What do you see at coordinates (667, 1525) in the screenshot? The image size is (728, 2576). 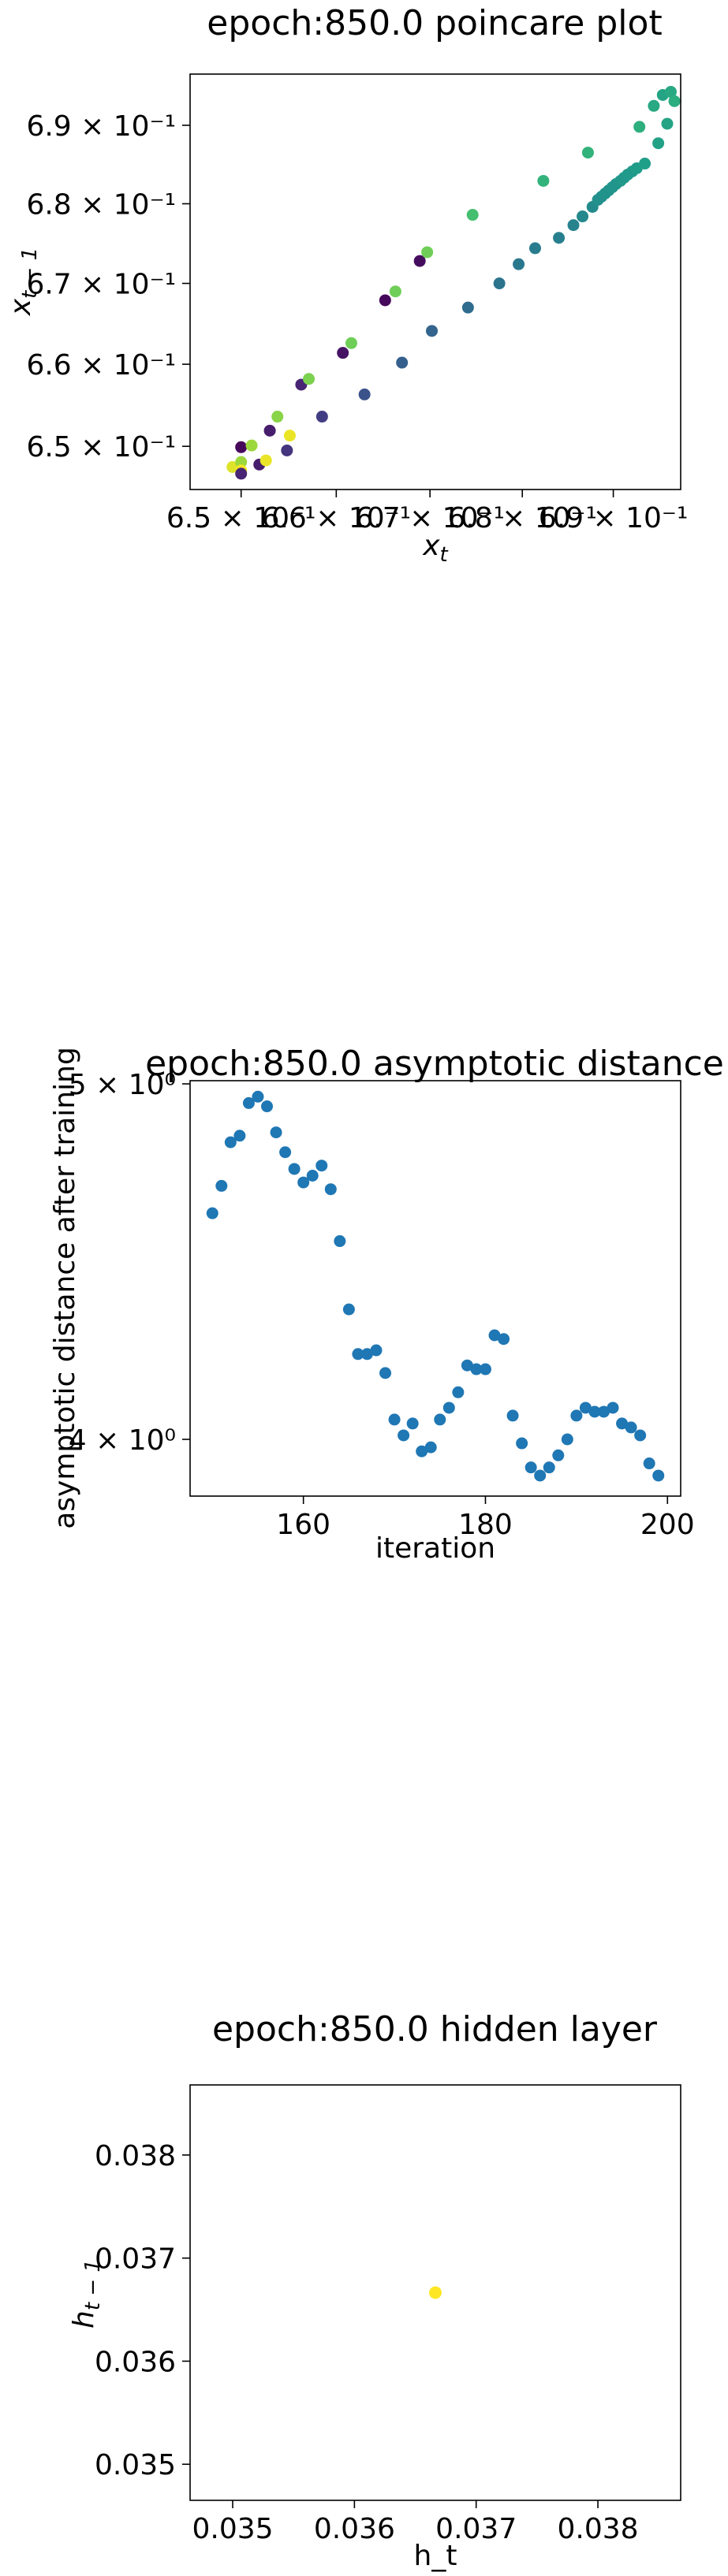 I see `x-tick-label: 200` at bounding box center [667, 1525].